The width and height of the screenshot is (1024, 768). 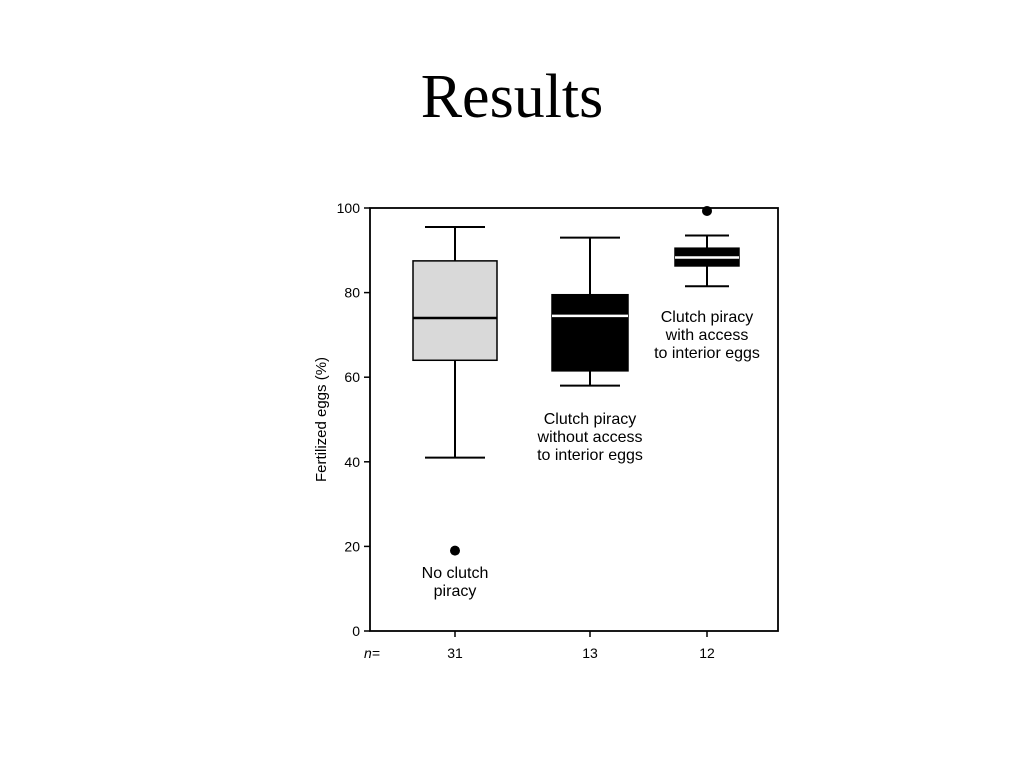 What do you see at coordinates (352, 546) in the screenshot?
I see `y-tick-label: 20` at bounding box center [352, 546].